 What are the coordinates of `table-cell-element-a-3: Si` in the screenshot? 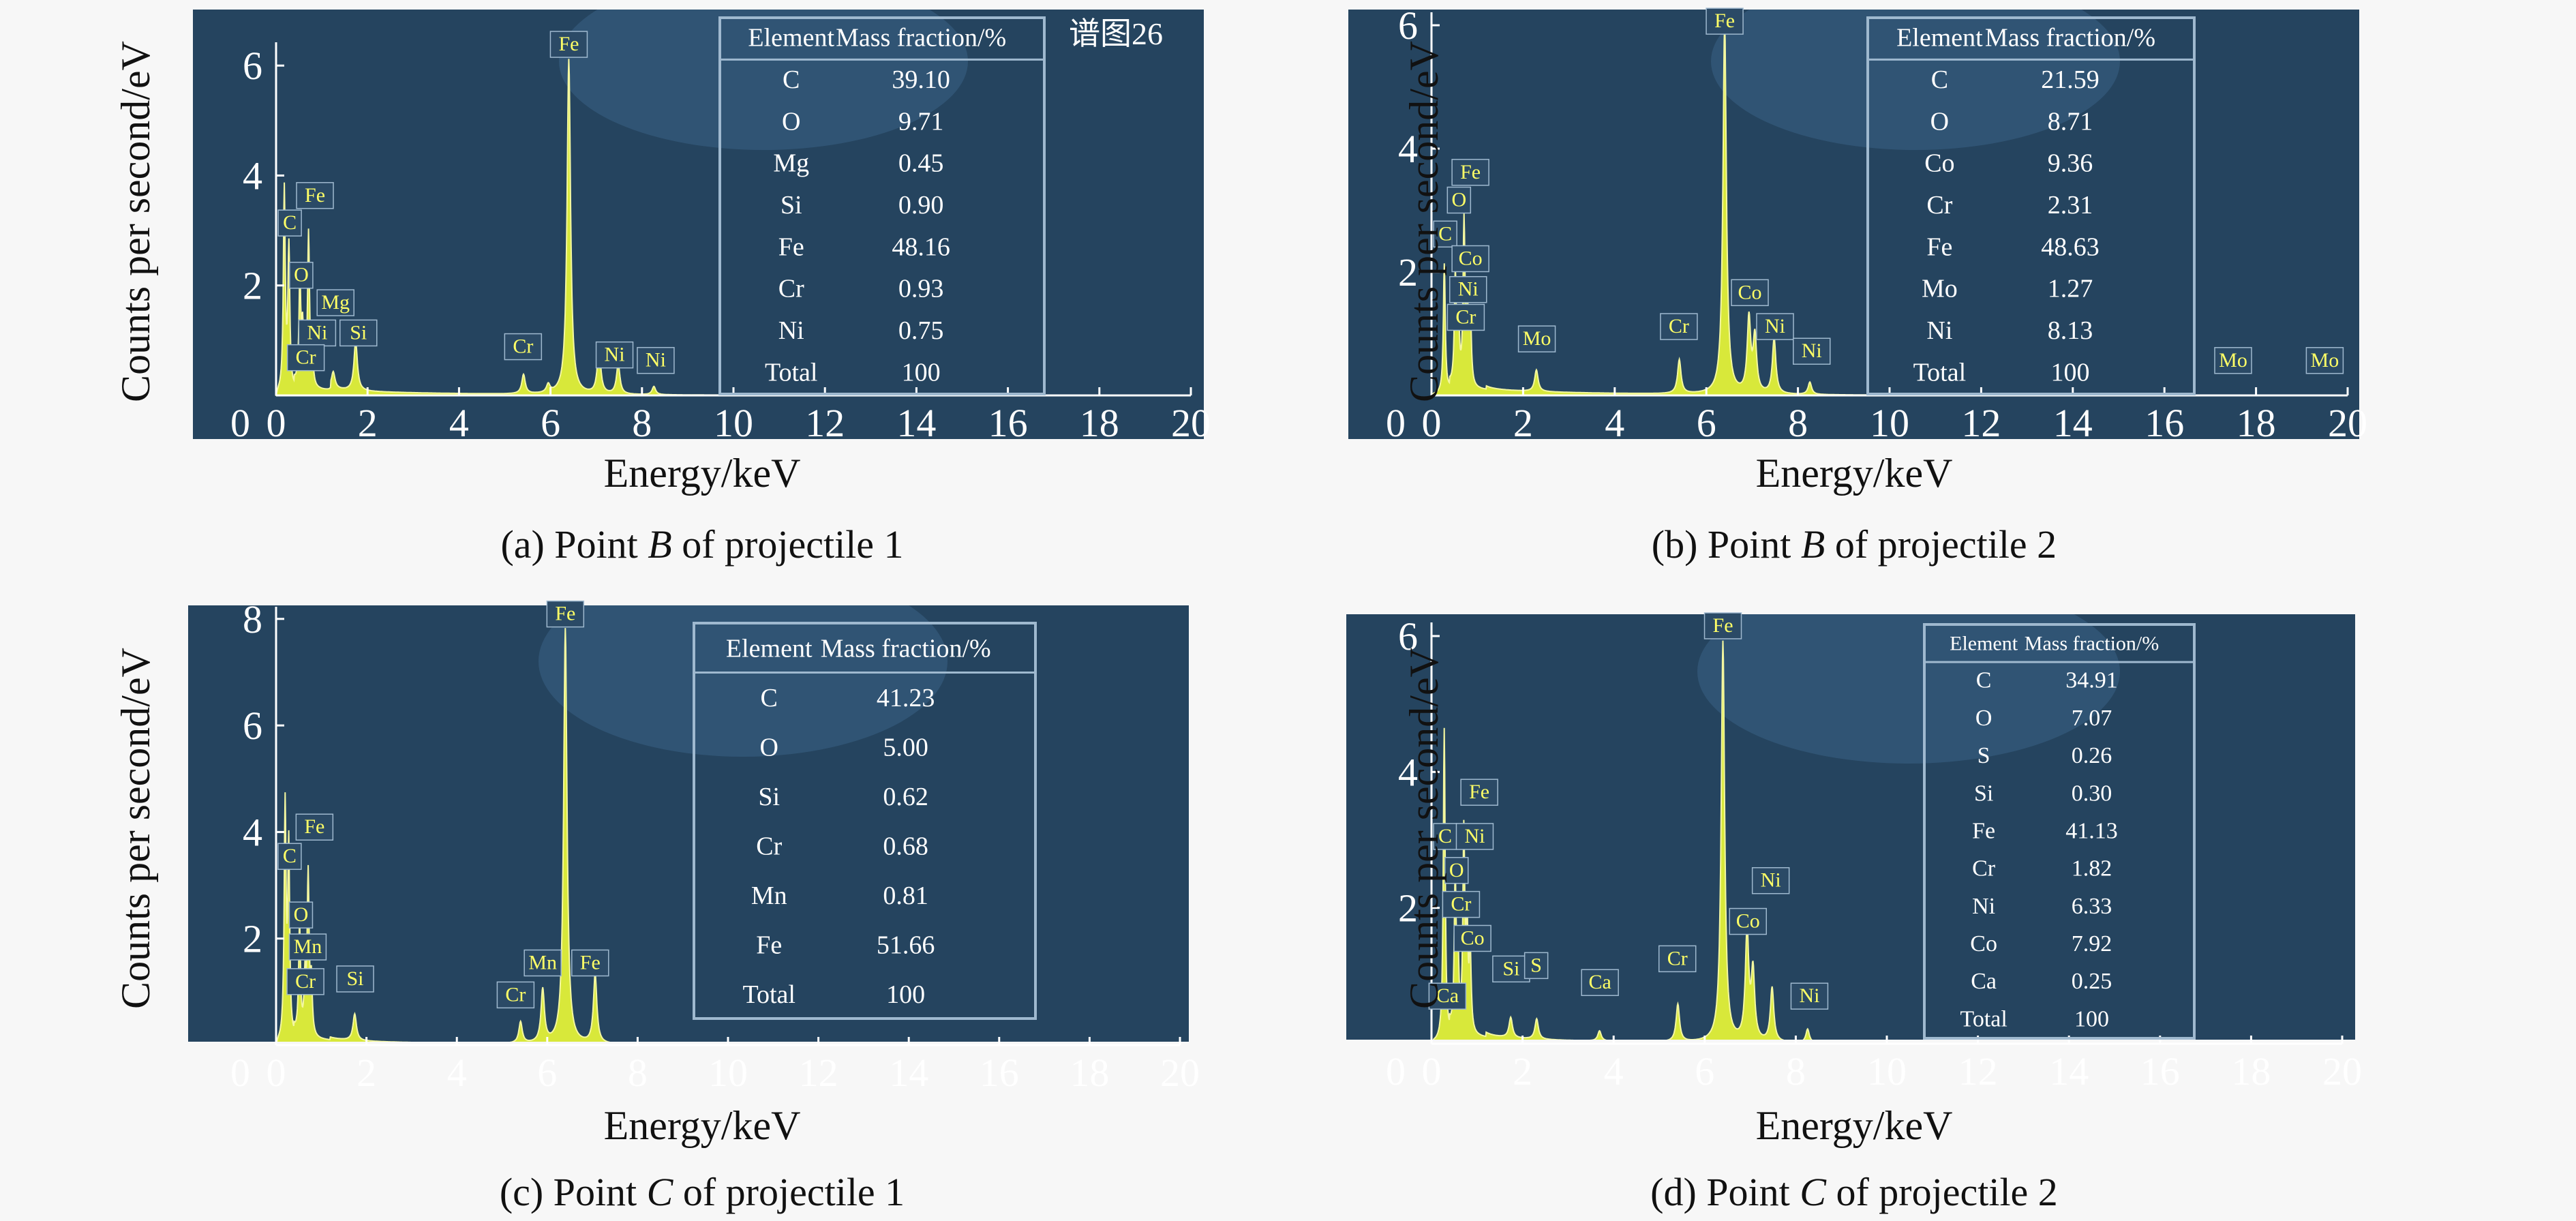 It's located at (791, 205).